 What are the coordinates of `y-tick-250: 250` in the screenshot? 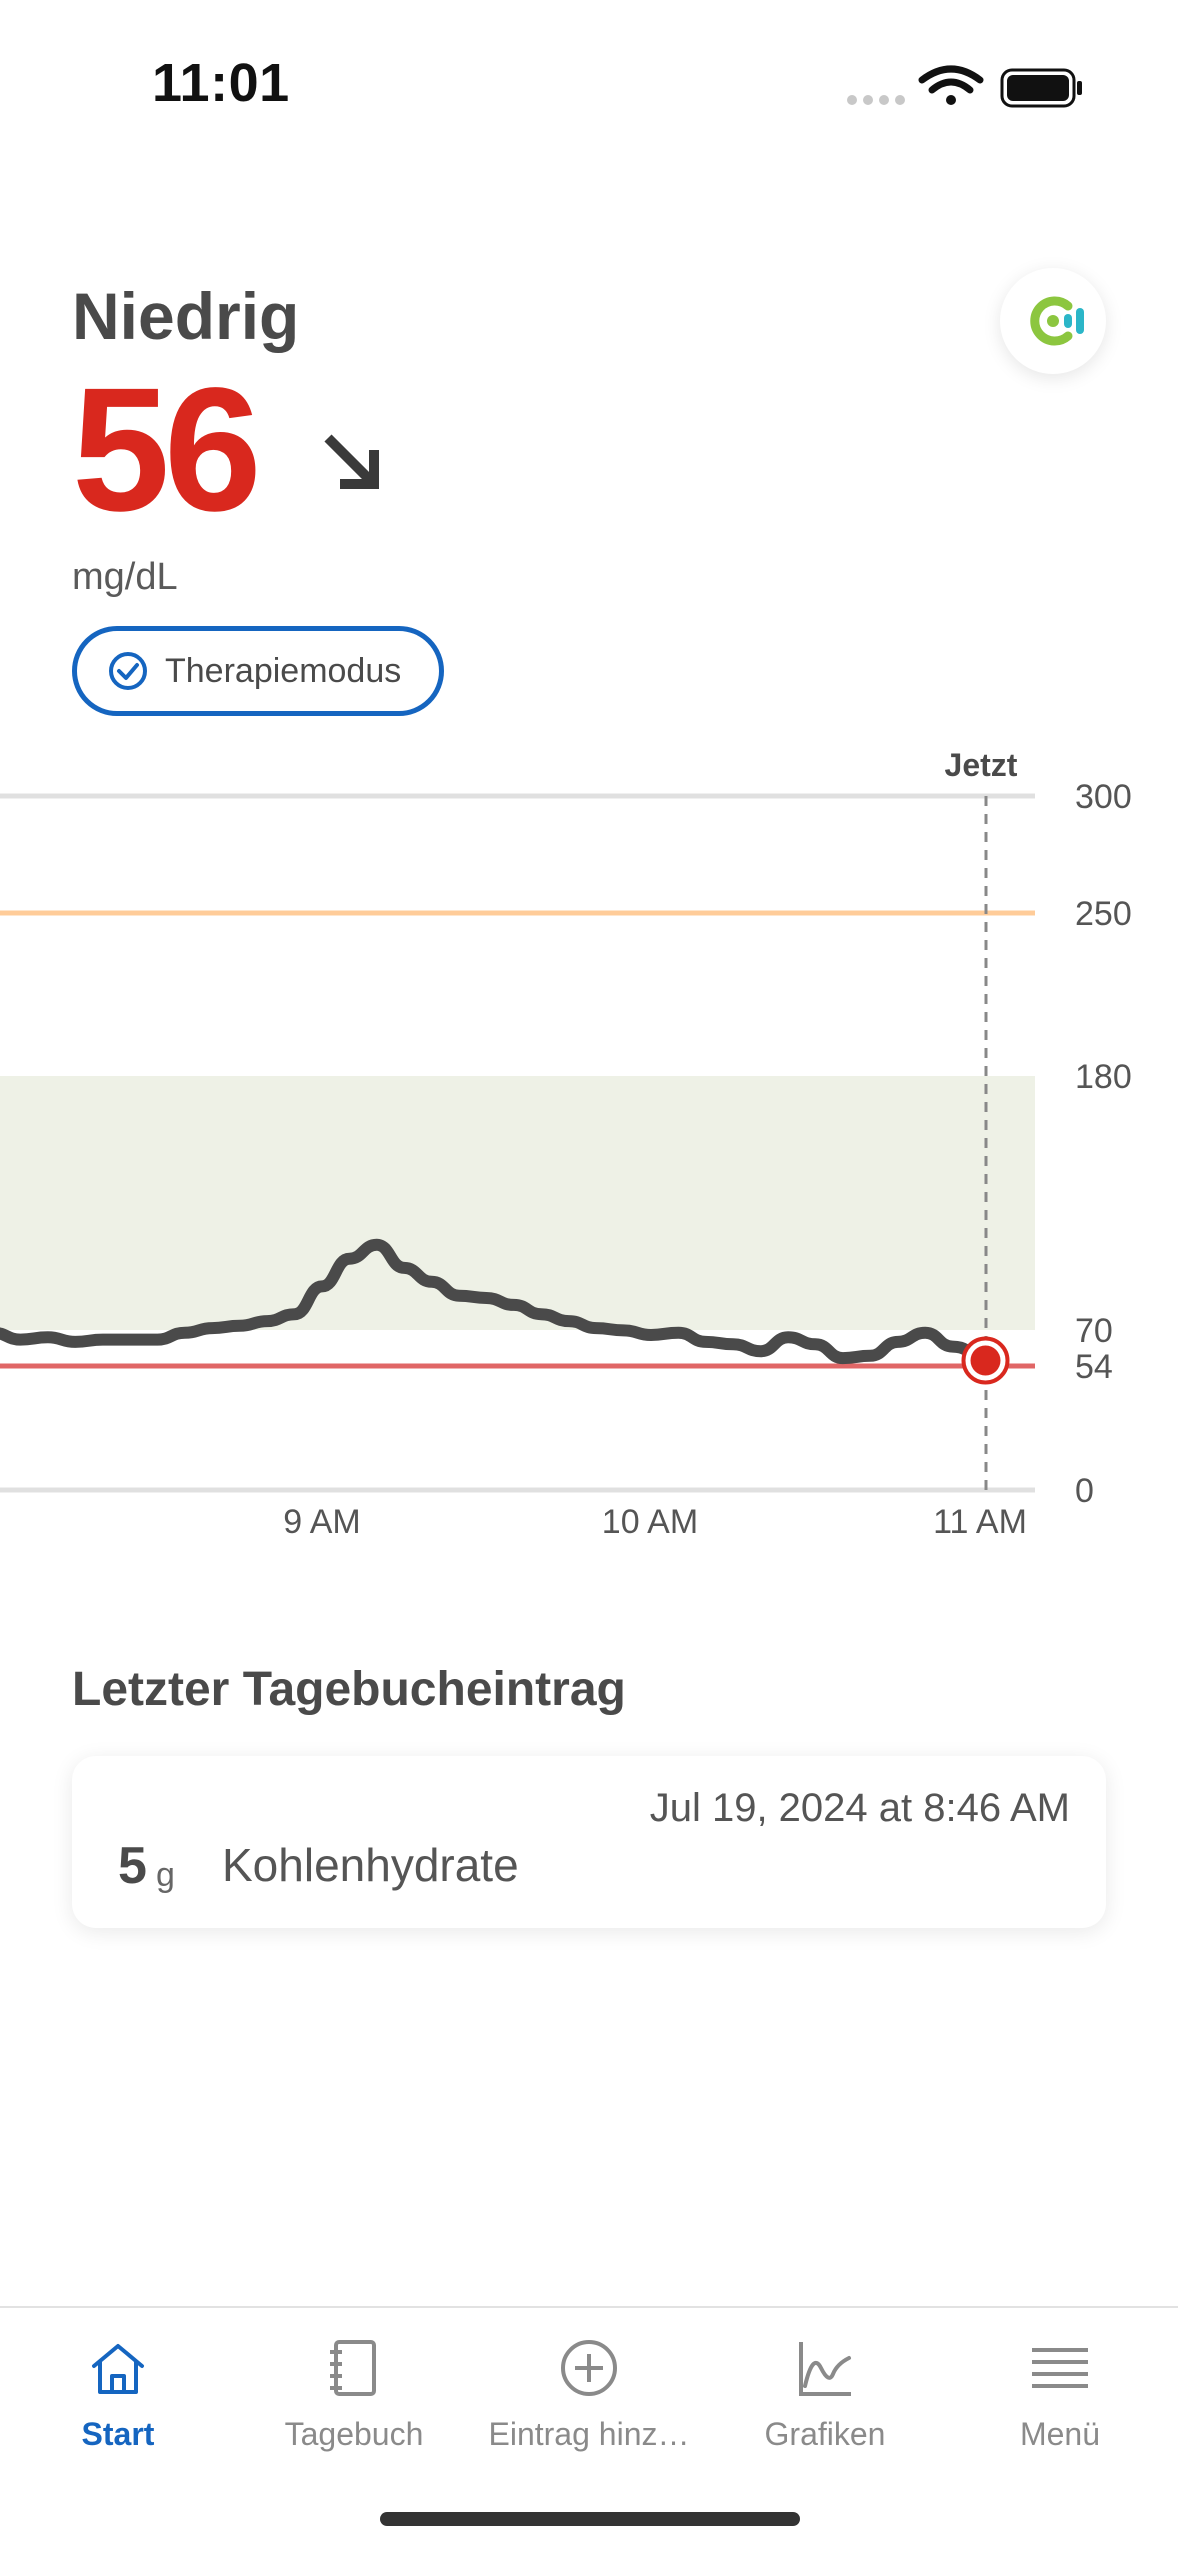 It's located at (1103, 914).